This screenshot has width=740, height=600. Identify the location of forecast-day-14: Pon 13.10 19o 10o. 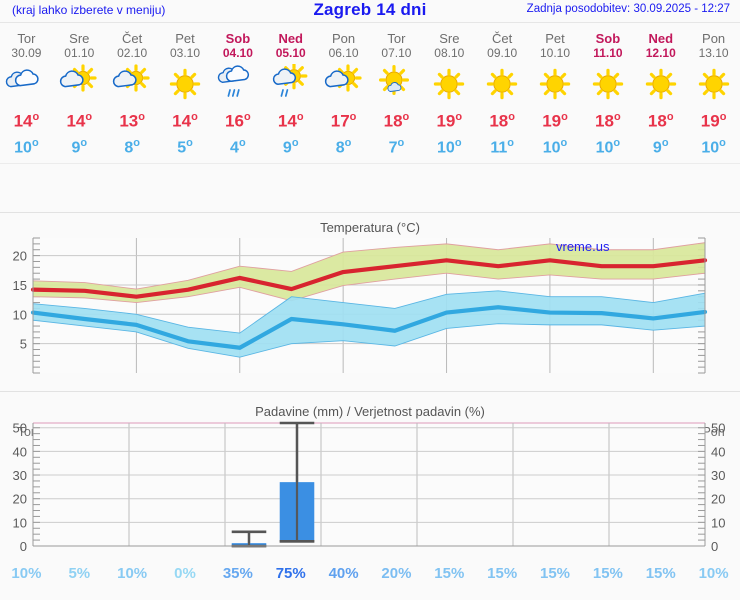
(713, 93).